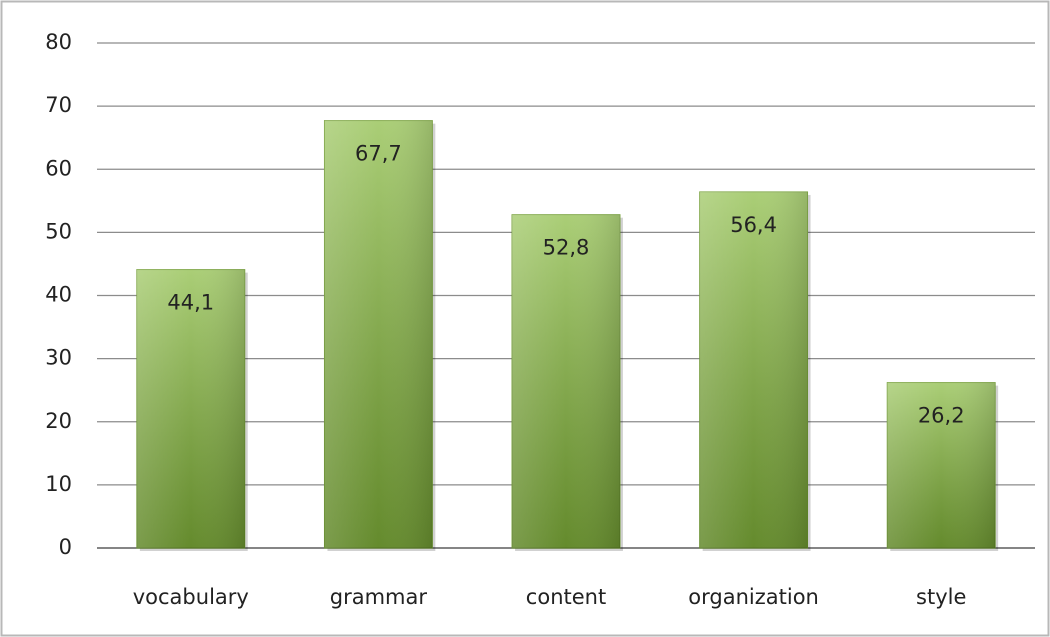 This screenshot has height=637, width=1050. Describe the element at coordinates (58, 42) in the screenshot. I see `y-tick-label: 80` at that location.